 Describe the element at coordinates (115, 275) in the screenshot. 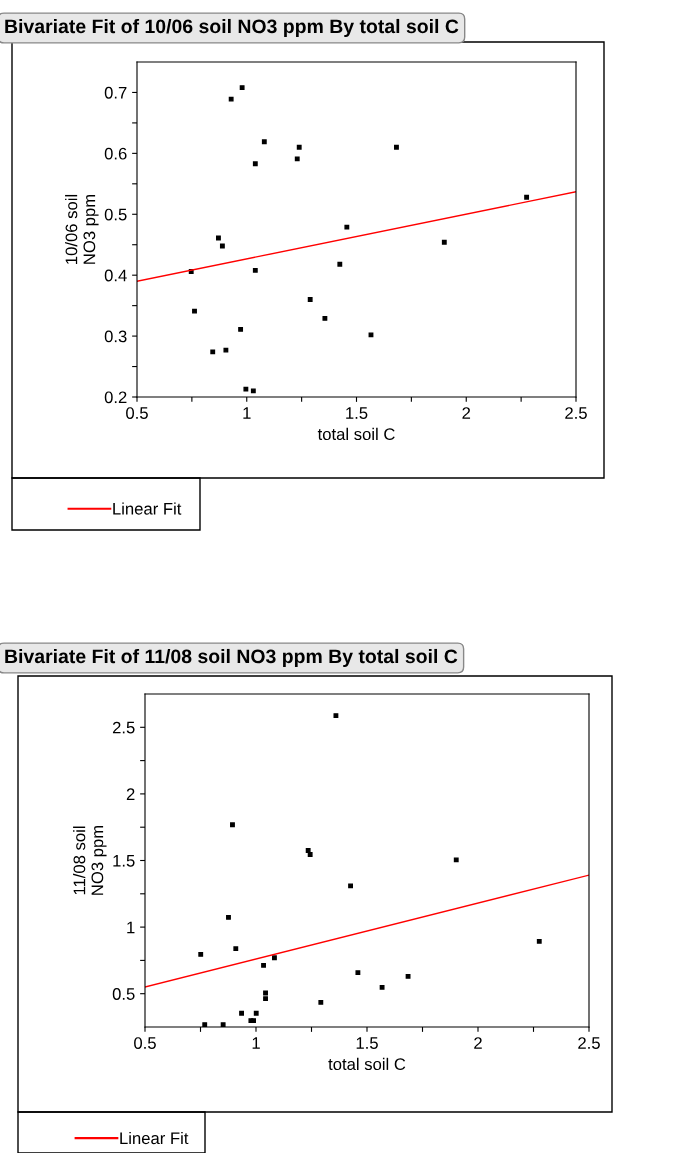

I see `y-tick-label: 0.4` at that location.